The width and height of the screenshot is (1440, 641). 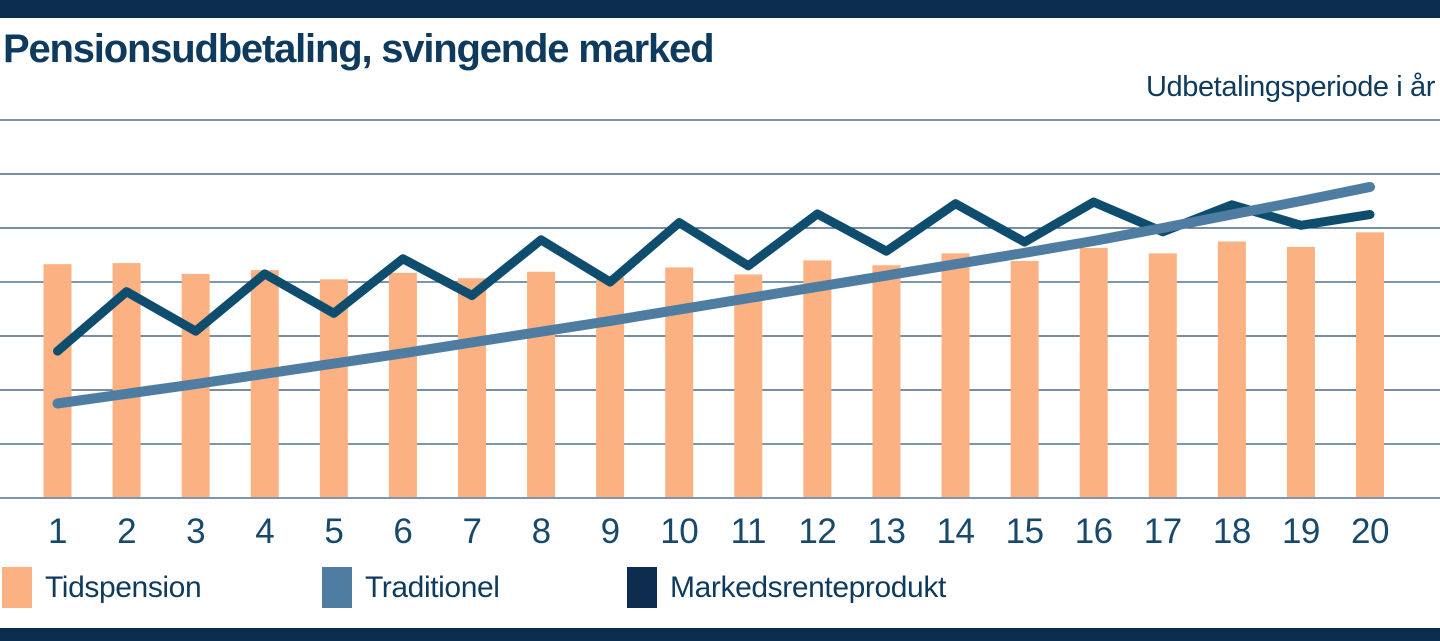 I want to click on x-tick-label-20: 20, so click(x=1370, y=531).